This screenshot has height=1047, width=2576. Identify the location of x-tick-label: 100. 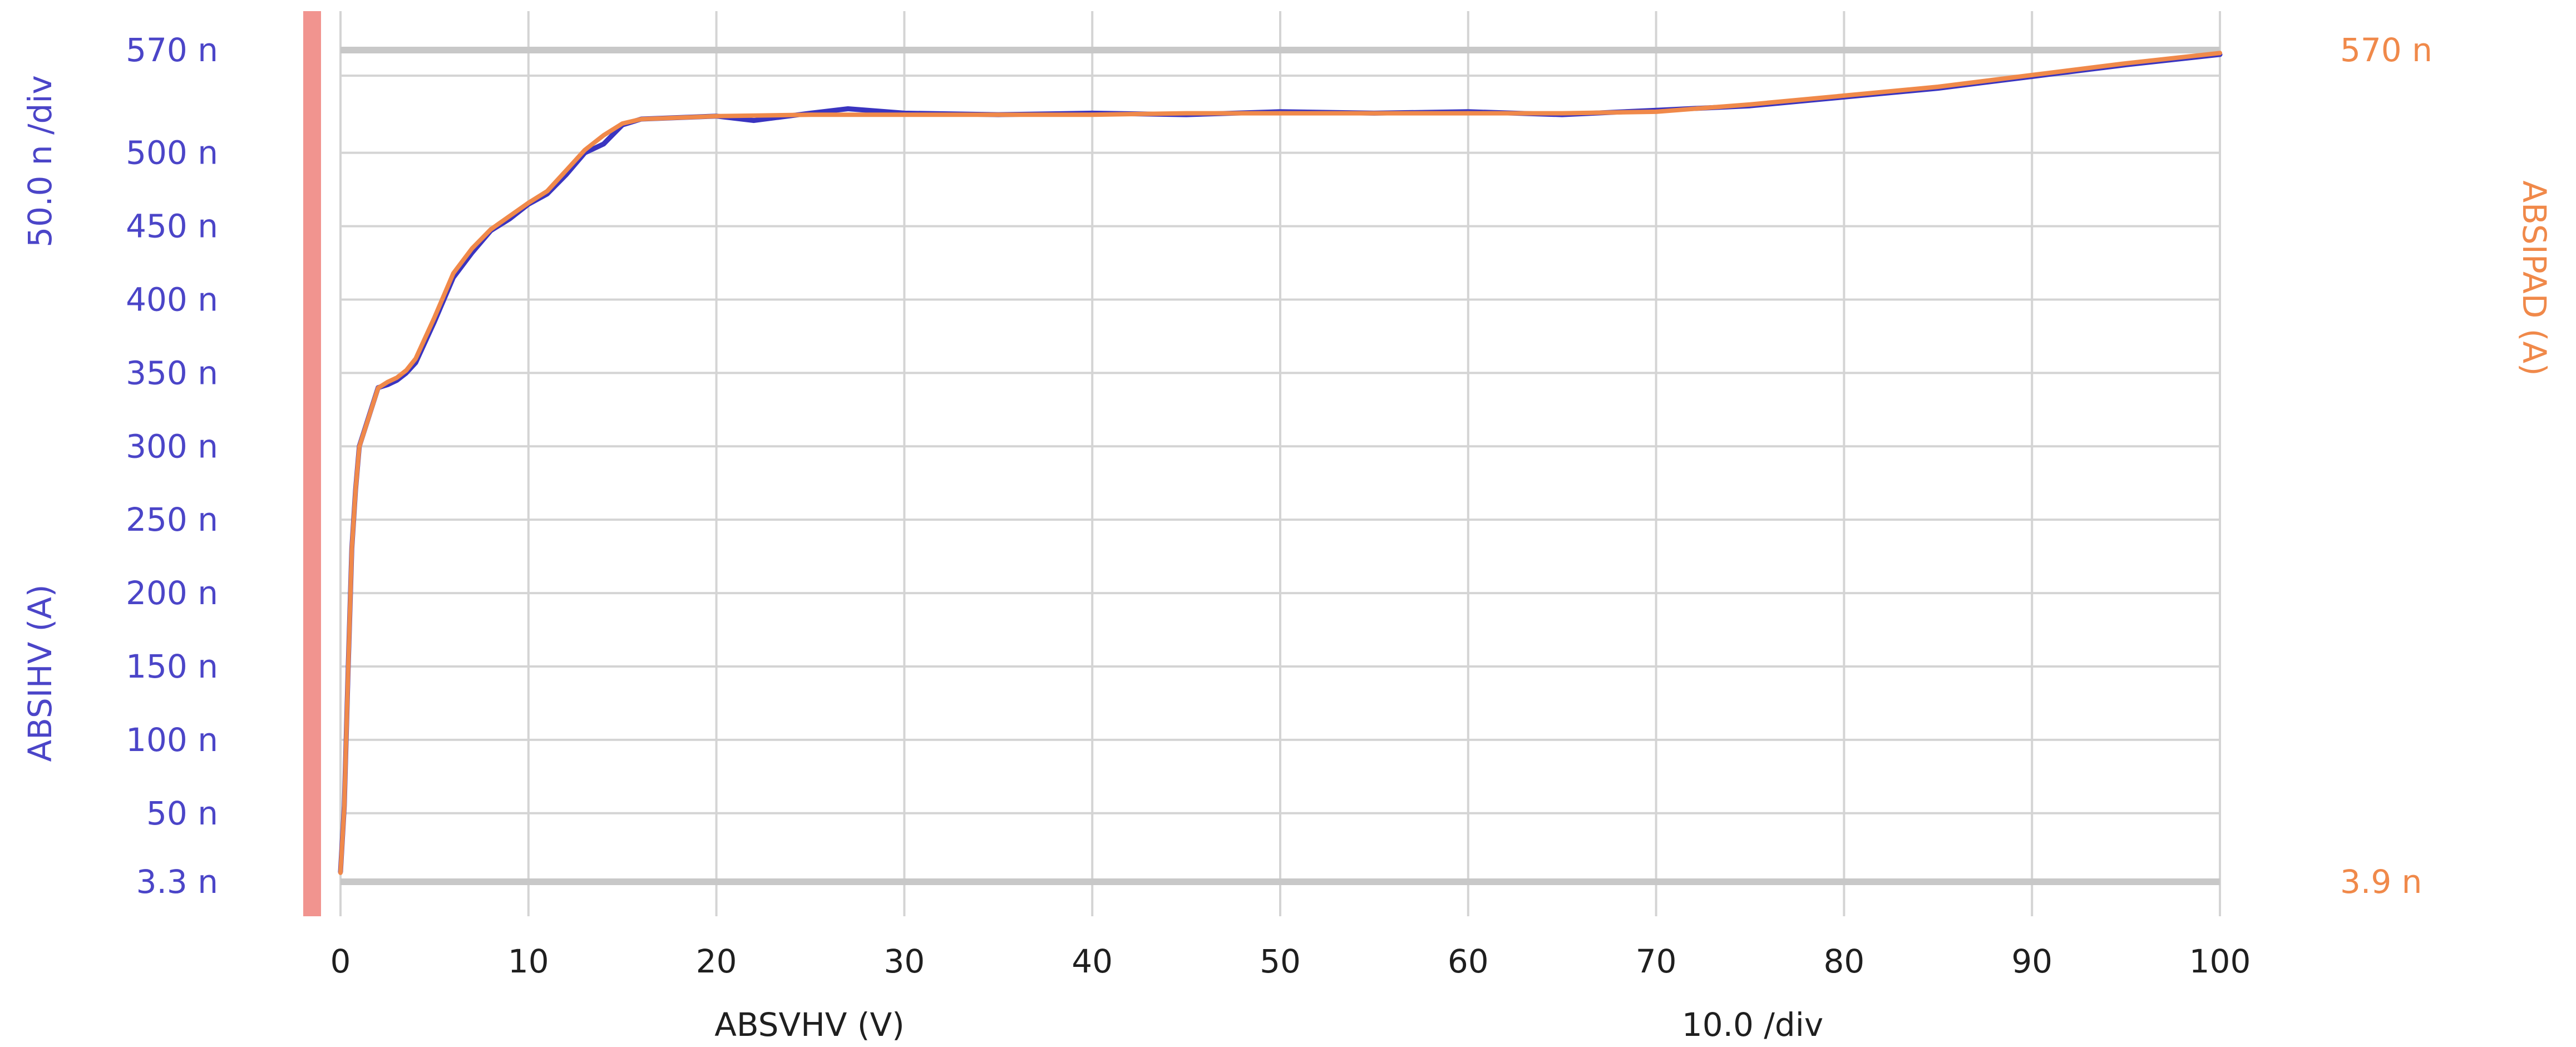
(2220, 961).